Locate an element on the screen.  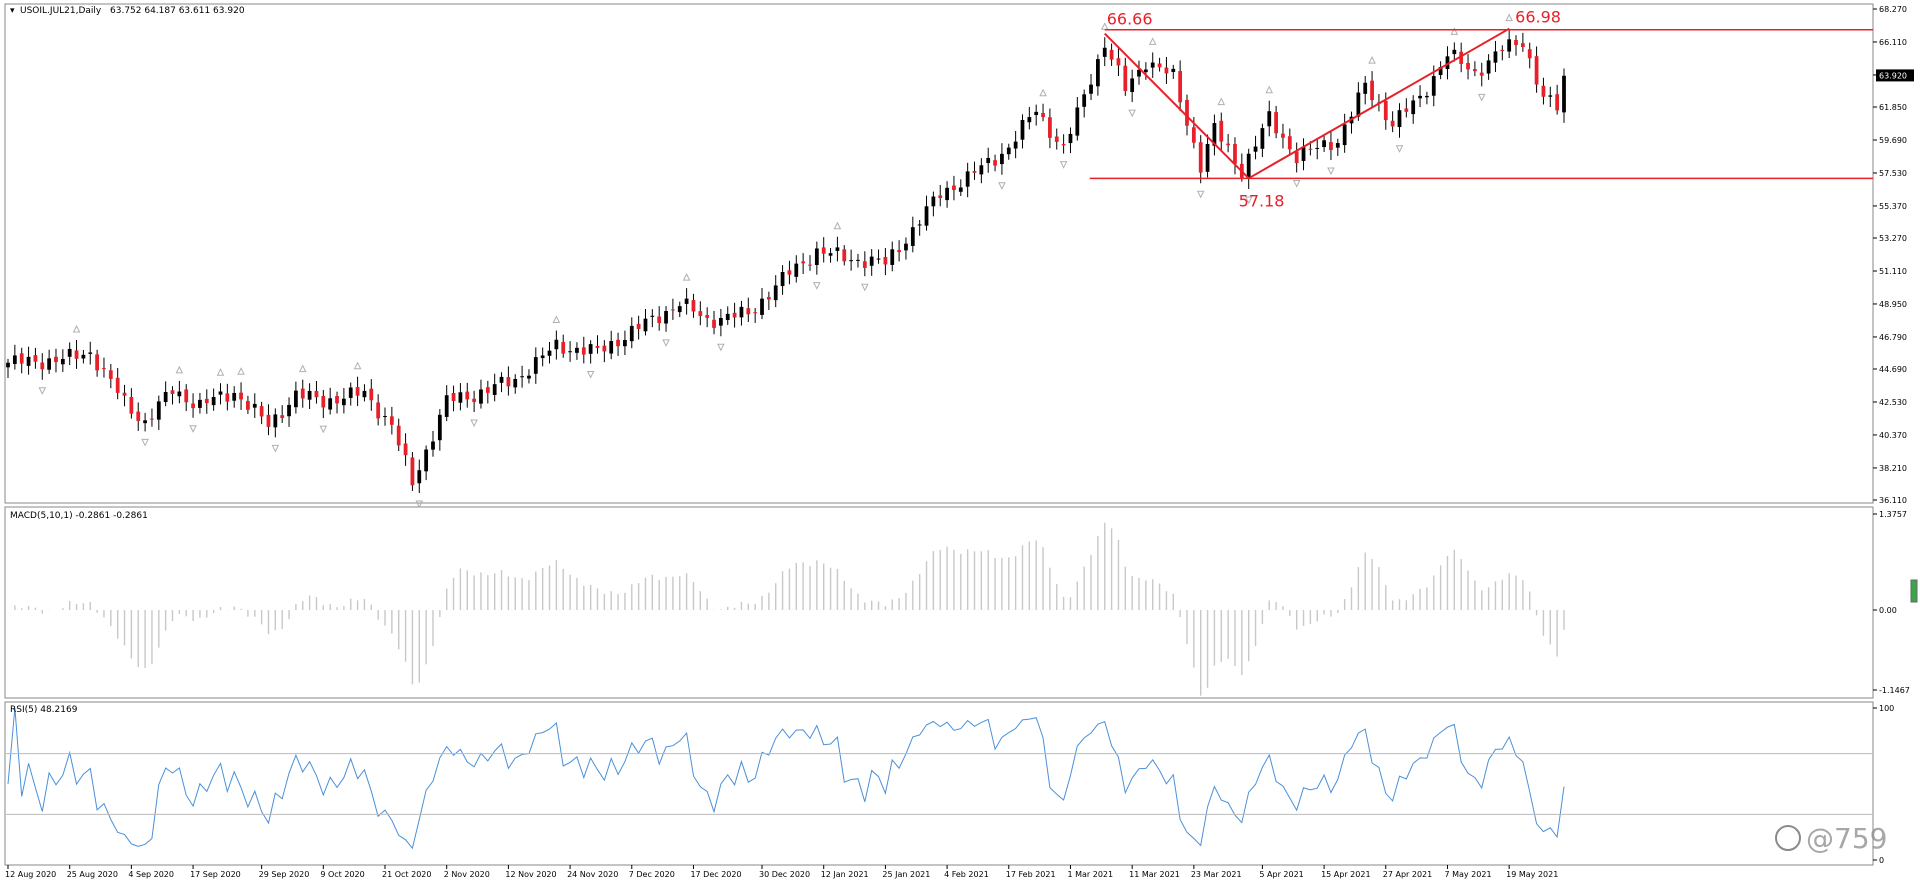
current-price-label: 63.920 is located at coordinates (1893, 75).